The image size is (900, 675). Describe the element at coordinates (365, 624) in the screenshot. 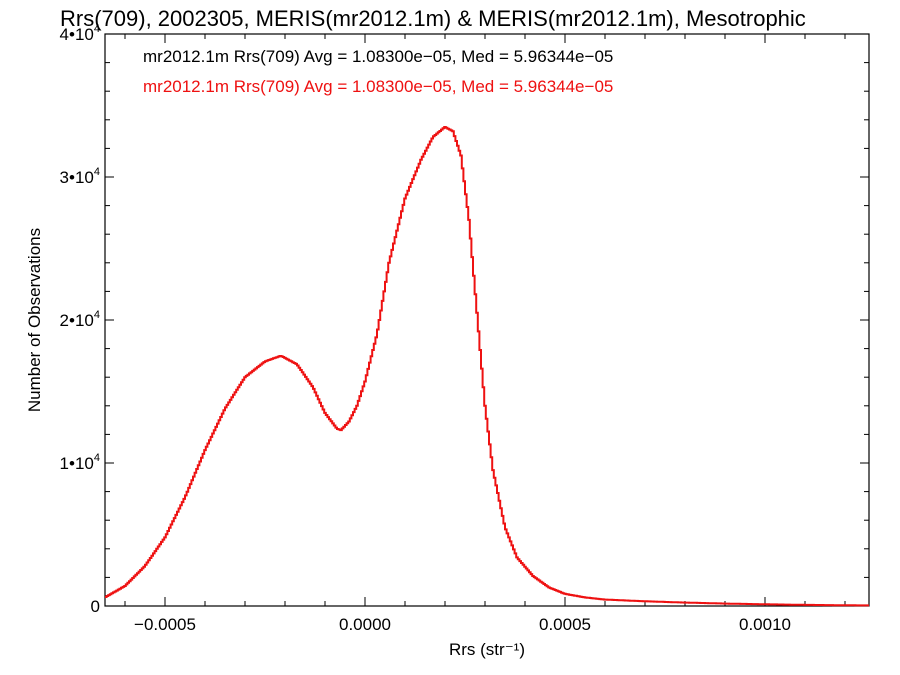

I see `x-tick-label: 0.0000` at that location.